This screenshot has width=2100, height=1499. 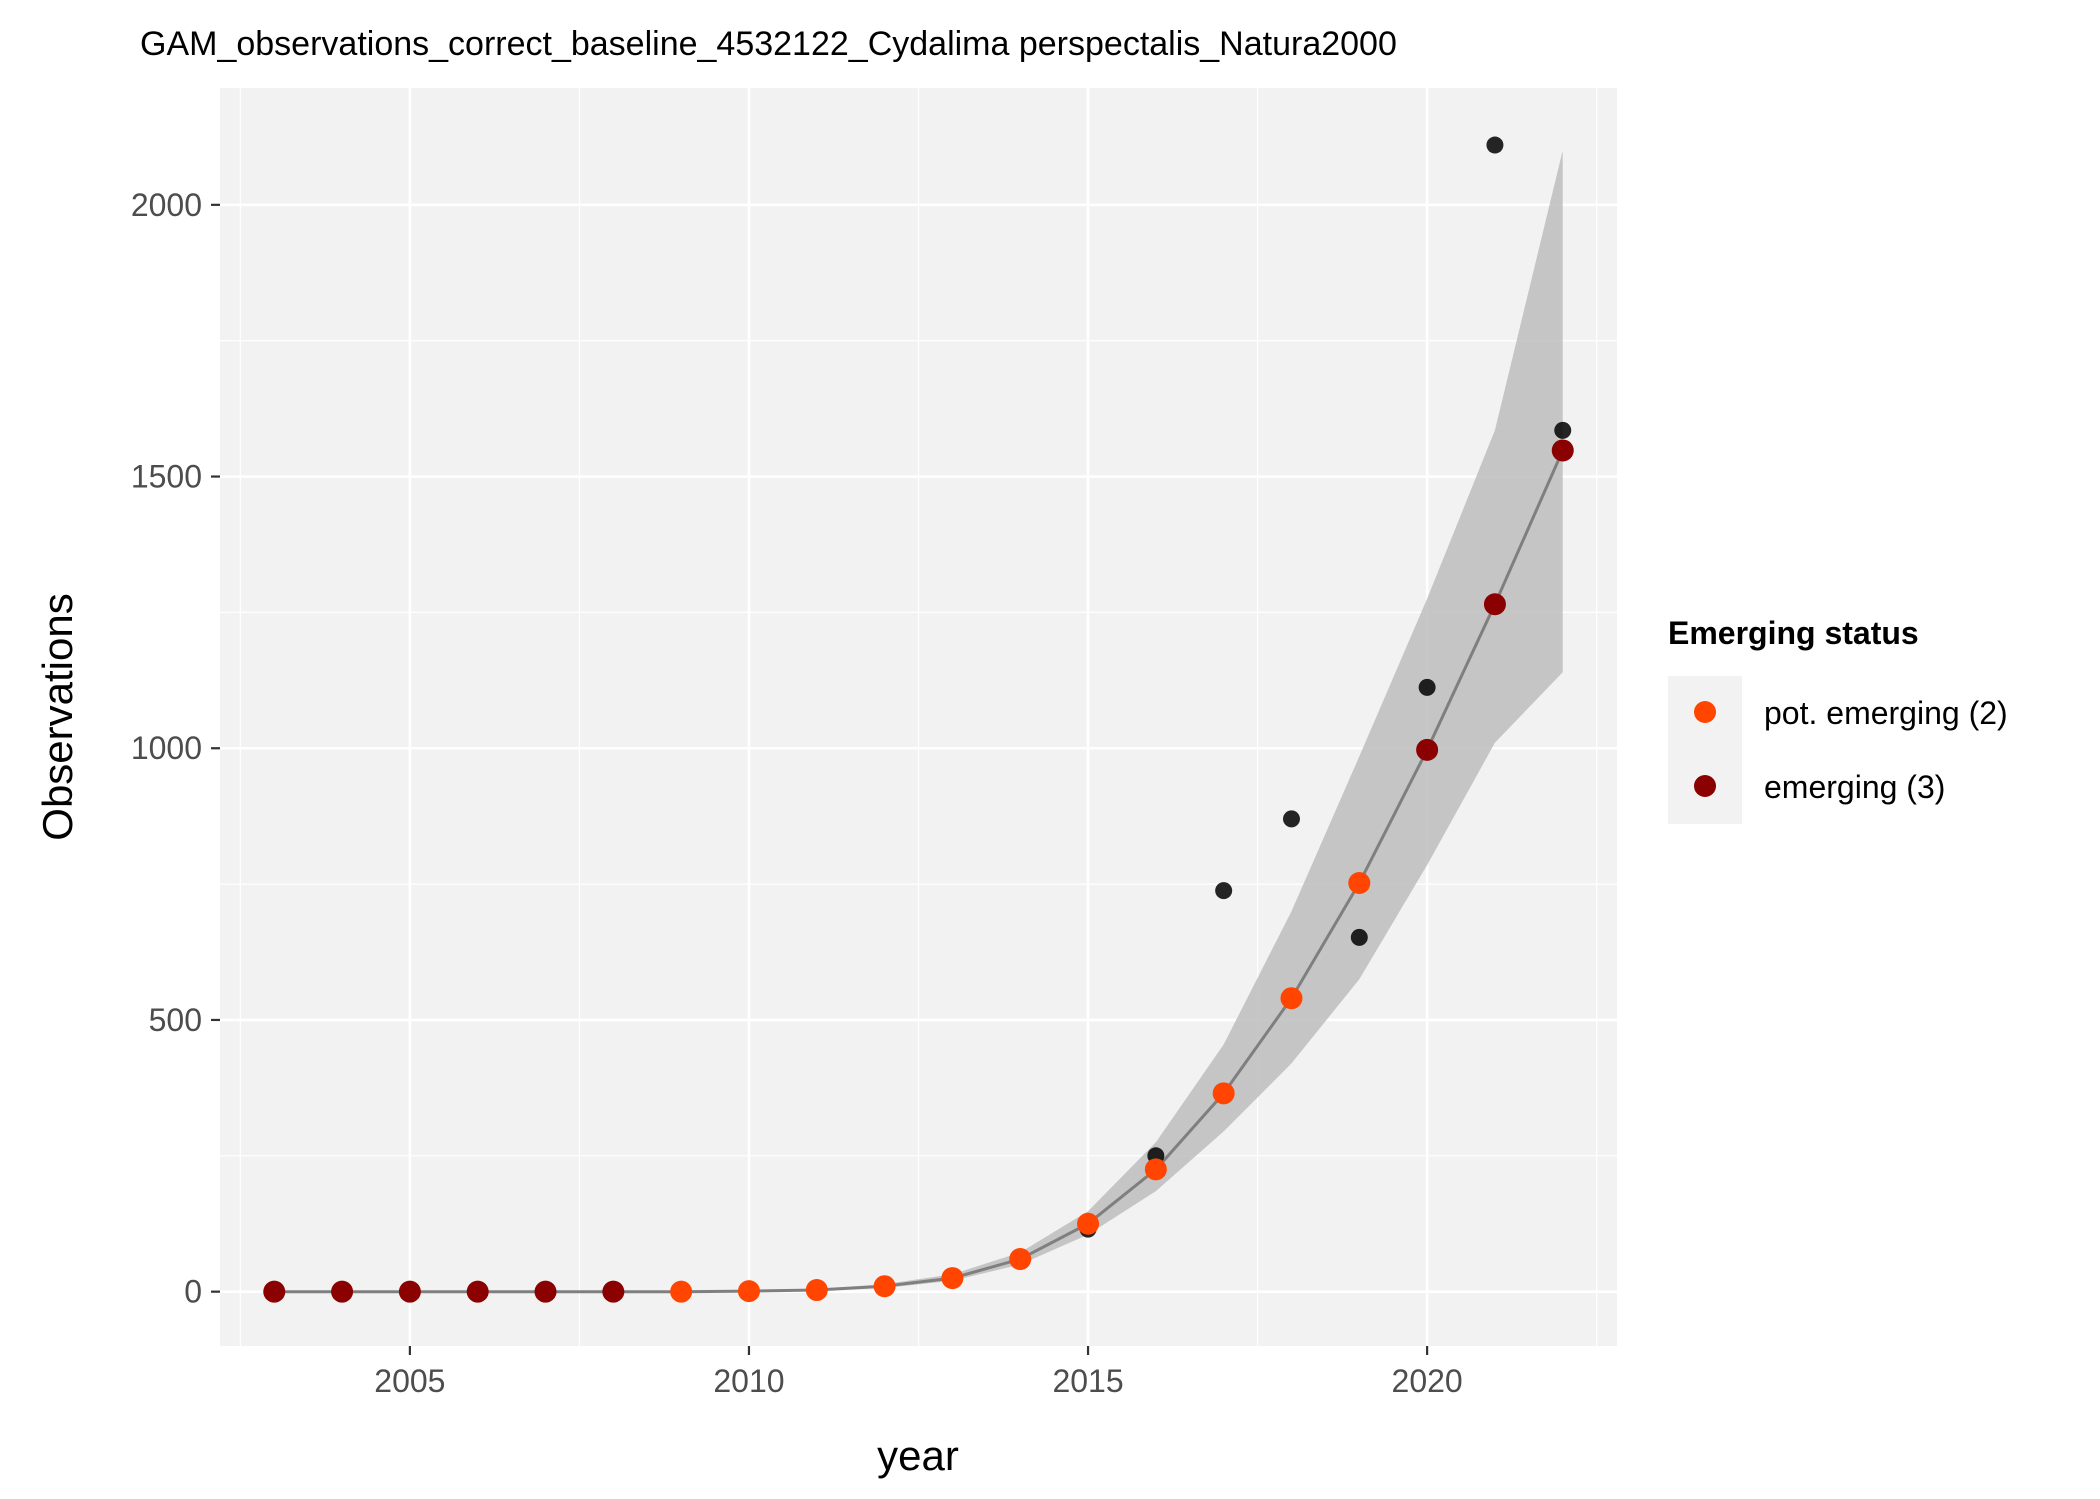 What do you see at coordinates (166, 205) in the screenshot?
I see `y-tick-label: 2000` at bounding box center [166, 205].